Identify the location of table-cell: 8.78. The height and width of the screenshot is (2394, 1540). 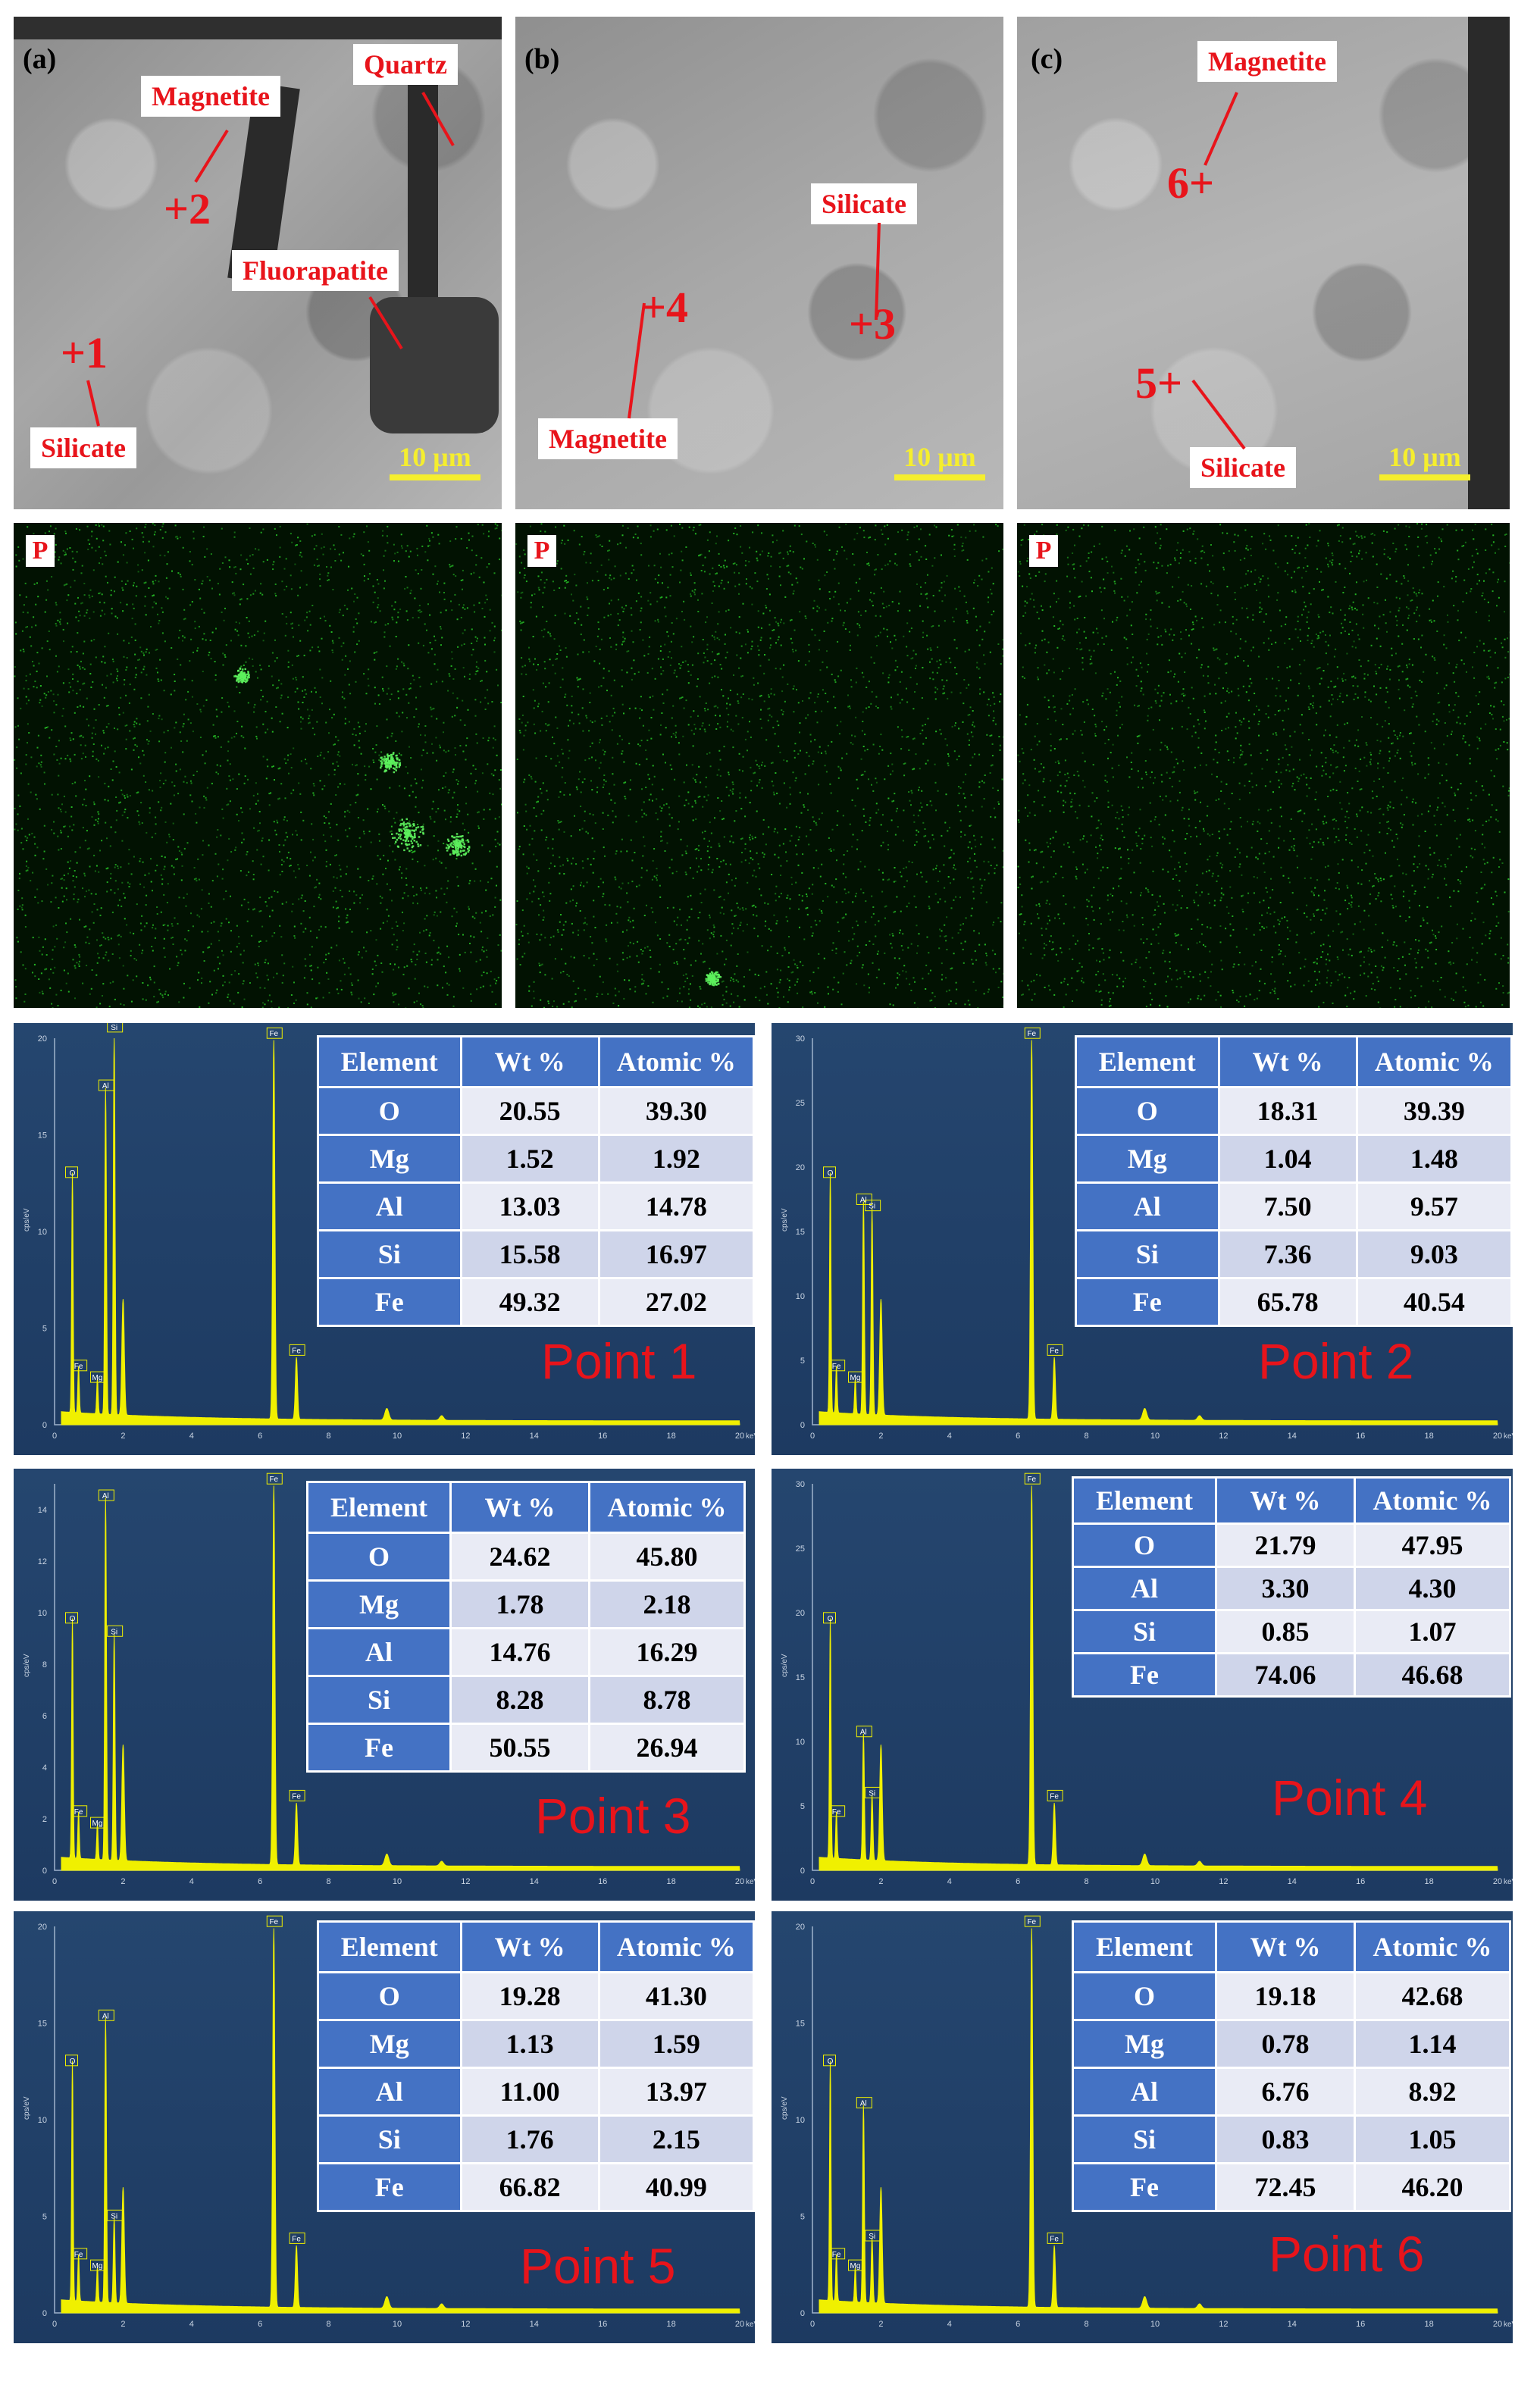
(667, 1700).